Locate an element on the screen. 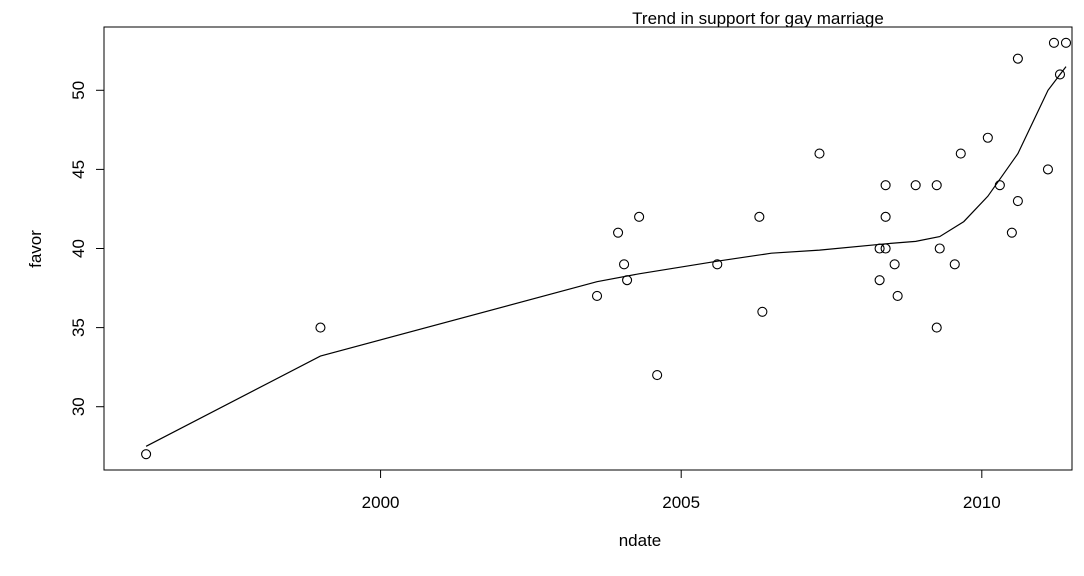  x-tick-label: 2000 is located at coordinates (381, 502).